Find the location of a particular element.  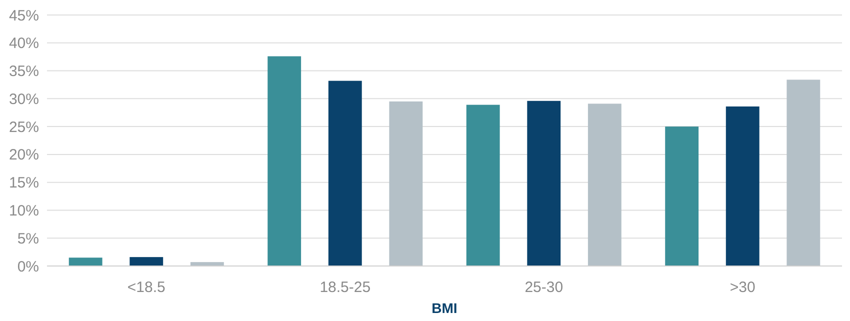

y-tick-label: 5% is located at coordinates (28, 239).